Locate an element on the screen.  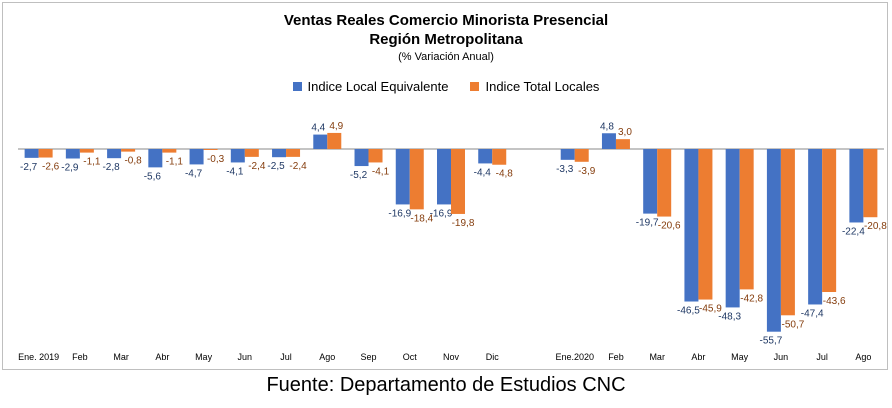
x-tick-label: Ene. 2019 is located at coordinates (38, 357).